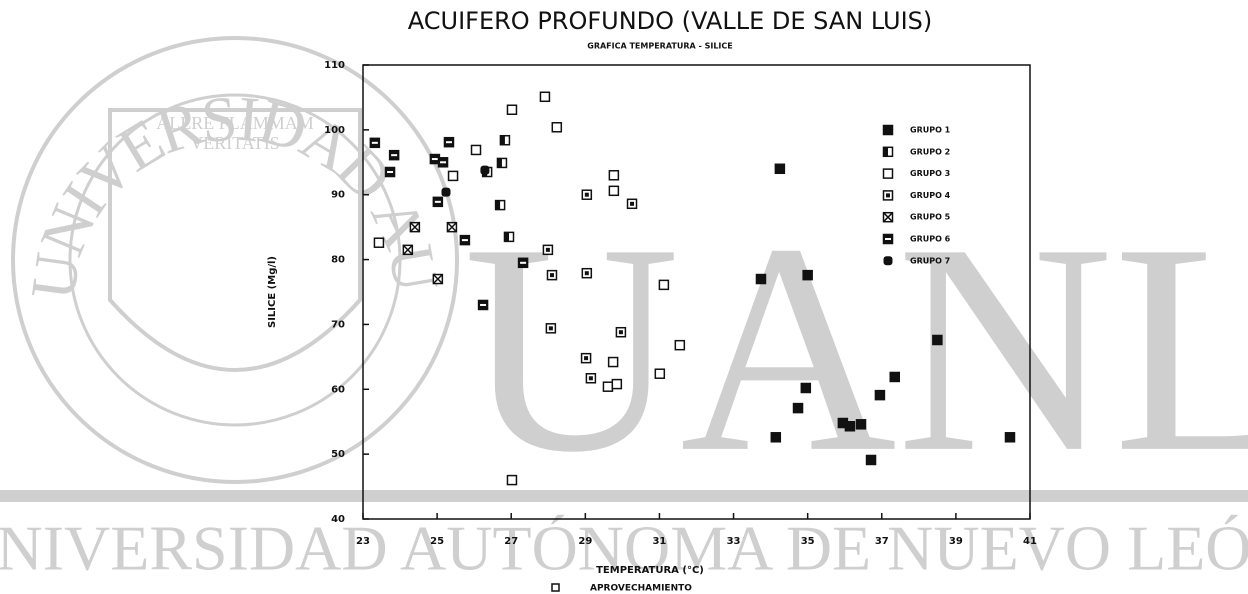  What do you see at coordinates (272, 292) in the screenshot?
I see `y-axis-label: SILICE (Mg/l)` at bounding box center [272, 292].